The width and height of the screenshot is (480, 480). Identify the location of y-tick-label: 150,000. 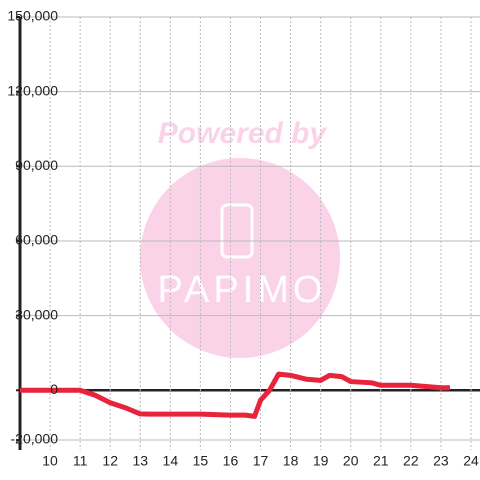
(32, 16).